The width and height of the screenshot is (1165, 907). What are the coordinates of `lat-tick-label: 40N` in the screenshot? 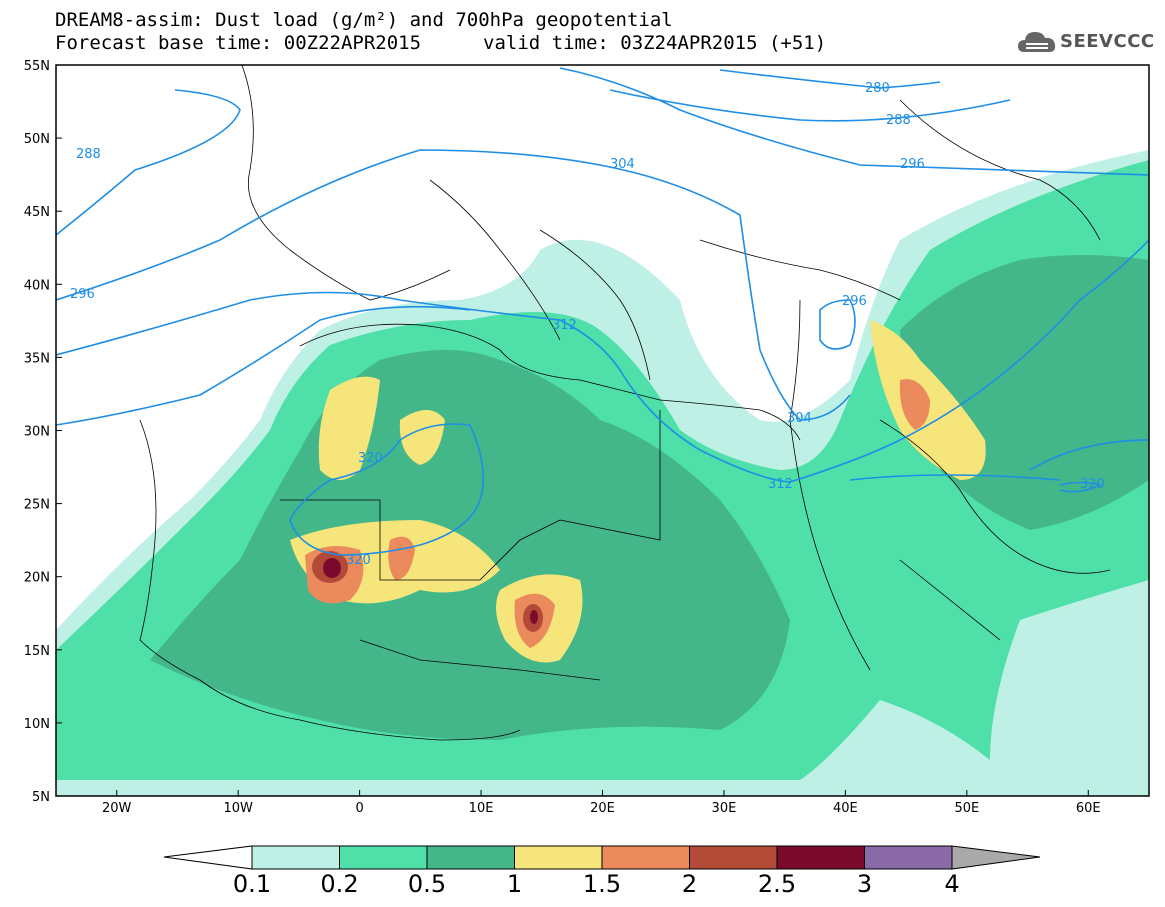 It's located at (37, 285).